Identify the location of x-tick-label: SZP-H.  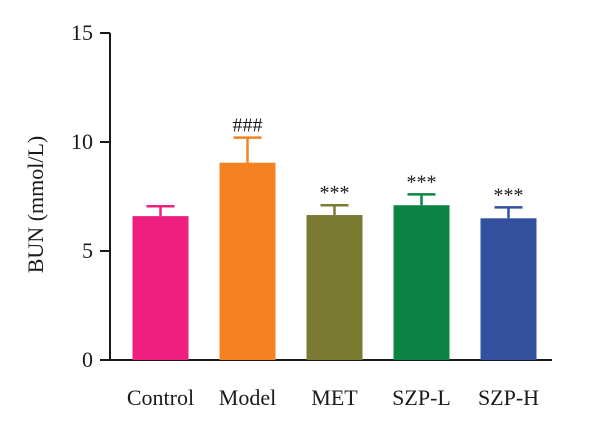
(508, 397).